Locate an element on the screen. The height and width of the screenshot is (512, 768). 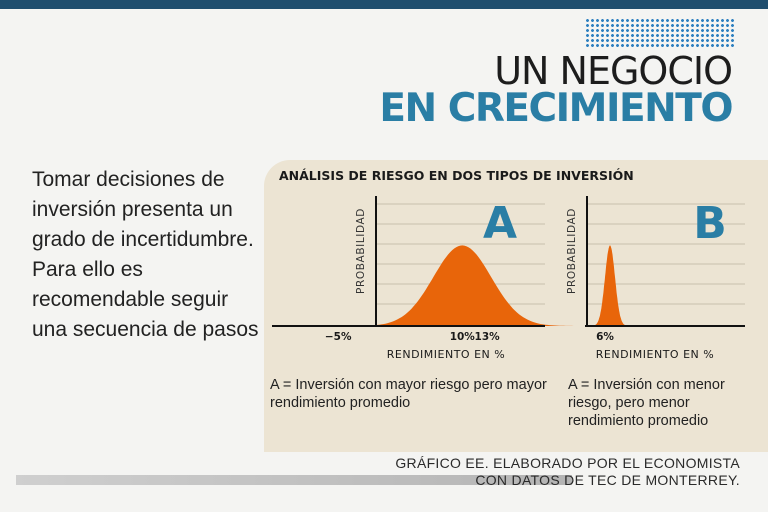
tick-label: 6% is located at coordinates (605, 337).